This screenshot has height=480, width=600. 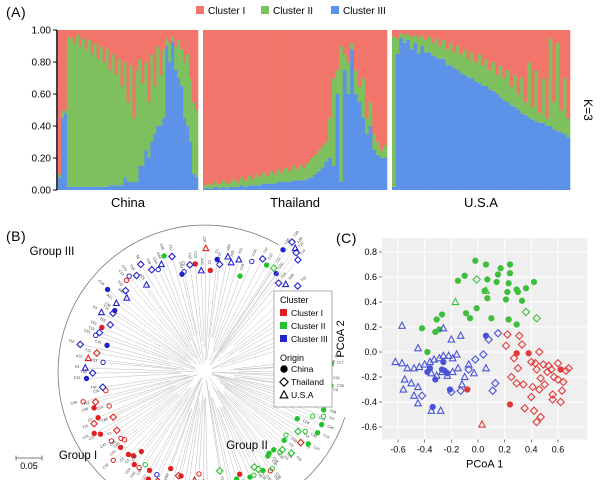 What do you see at coordinates (284, 394) in the screenshot?
I see `legend-triangle-open-icon` at bounding box center [284, 394].